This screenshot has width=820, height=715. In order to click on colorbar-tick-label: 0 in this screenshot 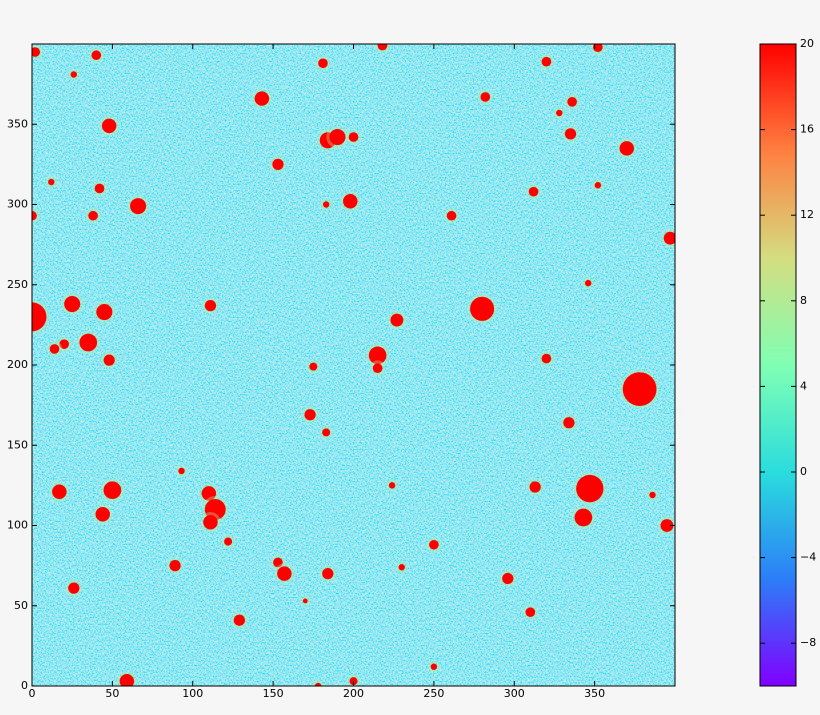, I will do `click(803, 471)`.